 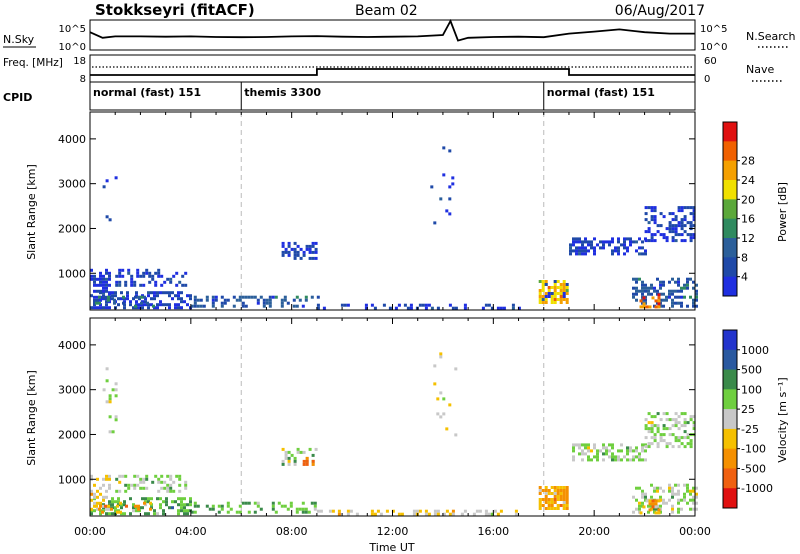 What do you see at coordinates (748, 238) in the screenshot?
I see `colorbar-tick-label: 12` at bounding box center [748, 238].